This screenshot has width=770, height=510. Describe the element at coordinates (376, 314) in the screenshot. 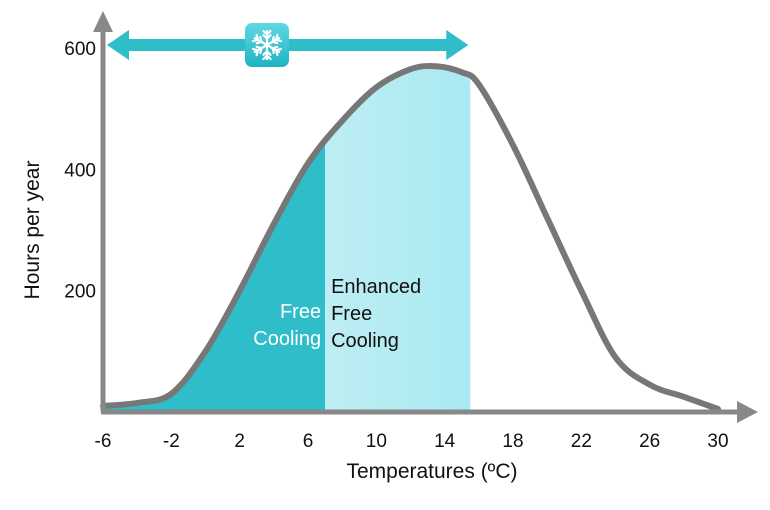

I see `enhanced-free-cooling-label: Enhanced Free Cooling` at that location.